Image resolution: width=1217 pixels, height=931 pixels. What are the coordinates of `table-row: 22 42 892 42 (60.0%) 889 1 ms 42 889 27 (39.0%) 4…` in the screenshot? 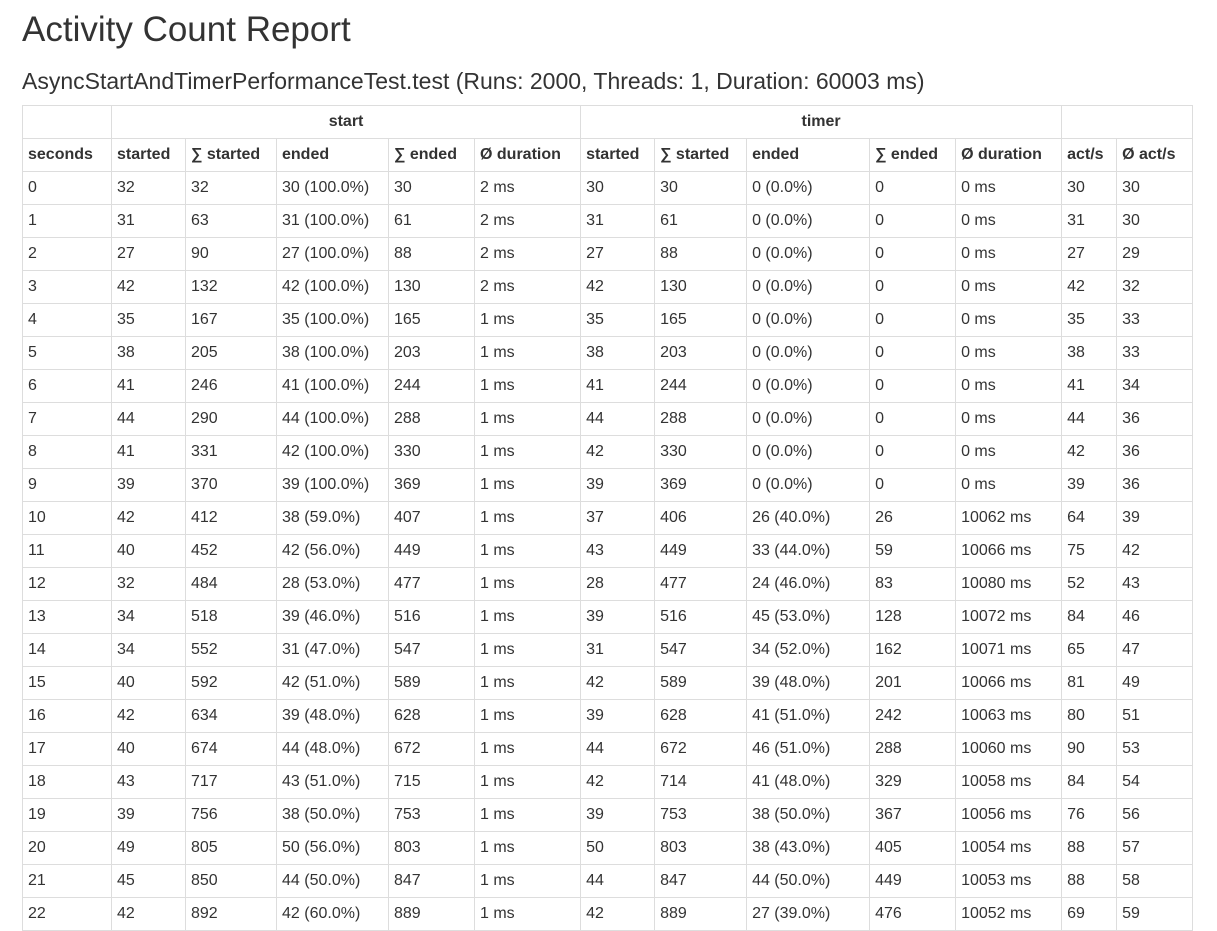 It's located at (608, 914).